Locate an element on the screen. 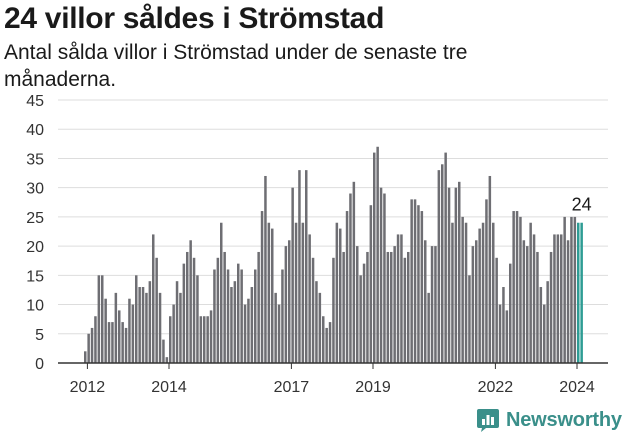  x-tick-label: 2019 is located at coordinates (373, 387).